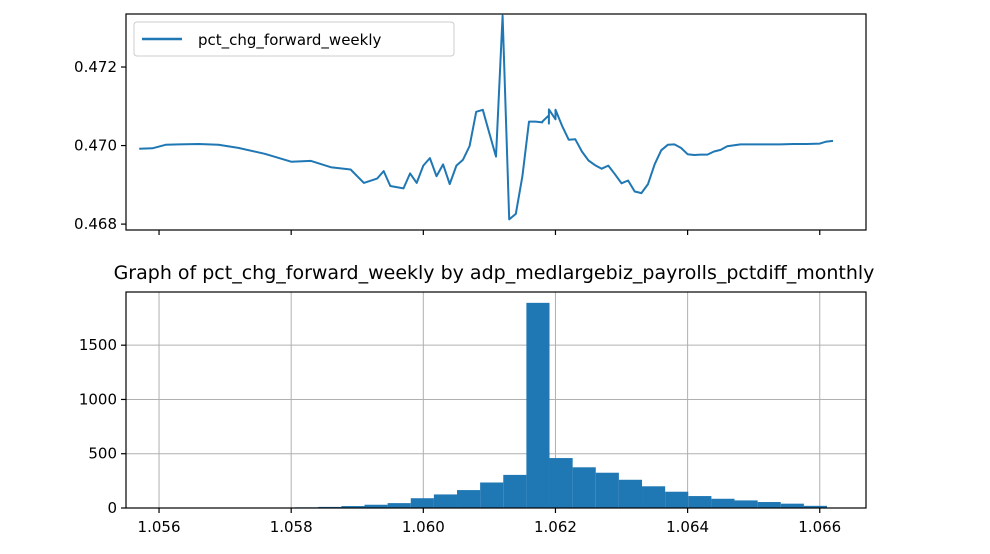  I want to click on bottom-x-tick-label-5: 1.066, so click(819, 527).